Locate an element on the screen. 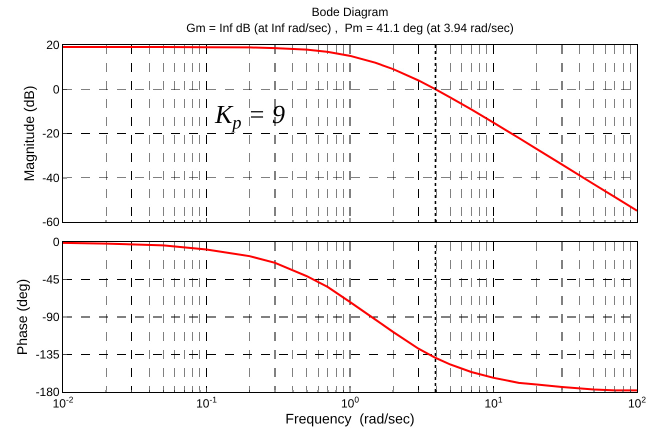 The width and height of the screenshot is (651, 437). y-tick-label: -90 is located at coordinates (51, 317).